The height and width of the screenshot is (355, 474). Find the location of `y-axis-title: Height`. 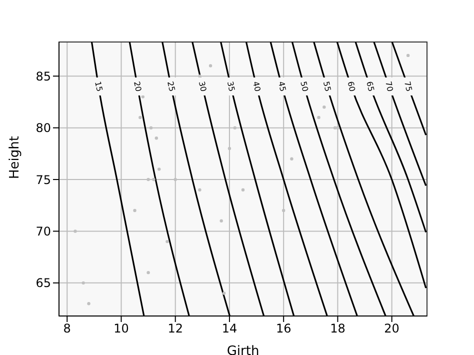

y-axis-title: Height is located at coordinates (15, 157).